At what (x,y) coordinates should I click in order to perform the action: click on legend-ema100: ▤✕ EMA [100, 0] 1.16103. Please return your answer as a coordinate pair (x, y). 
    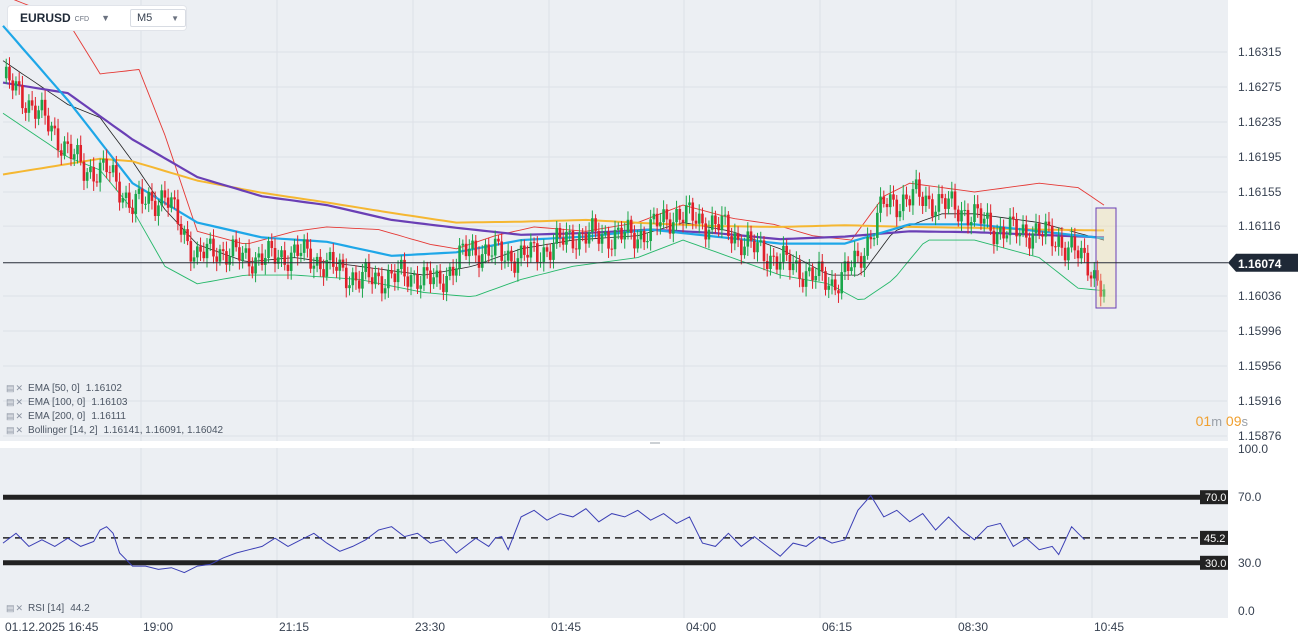
    Looking at the image, I should click on (66, 402).